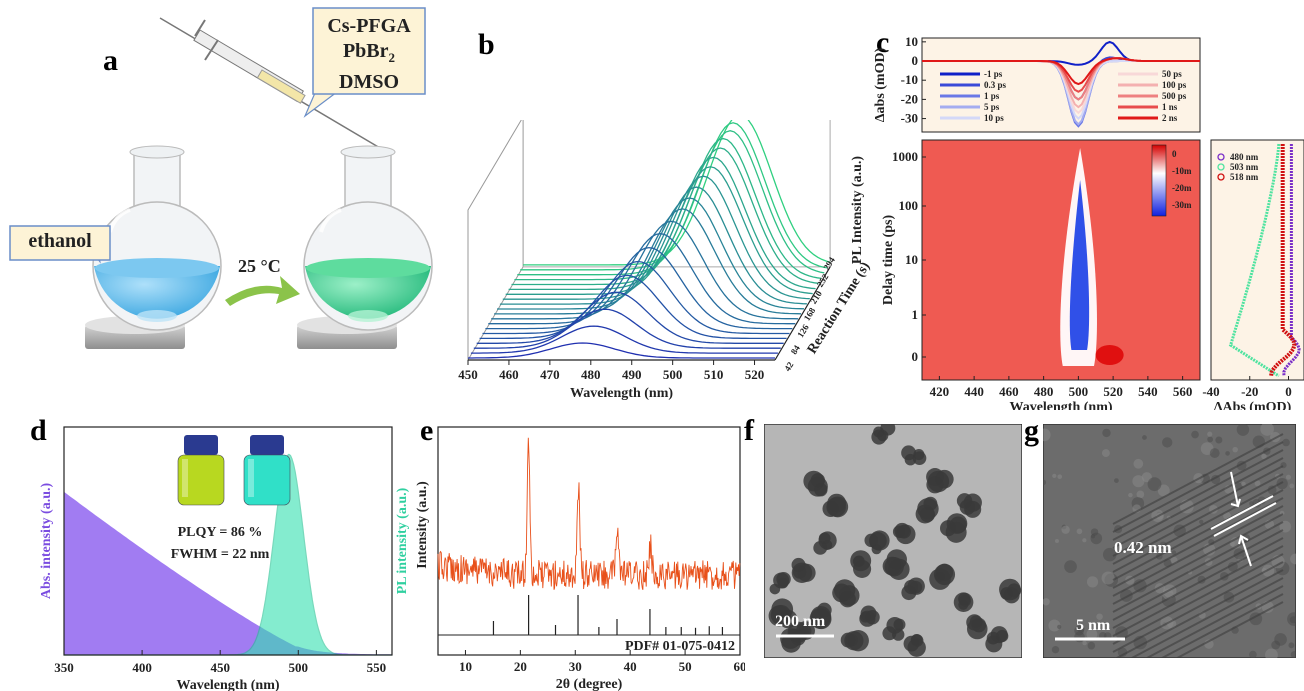  What do you see at coordinates (365, 247) in the screenshot?
I see `flask-right-icon` at bounding box center [365, 247].